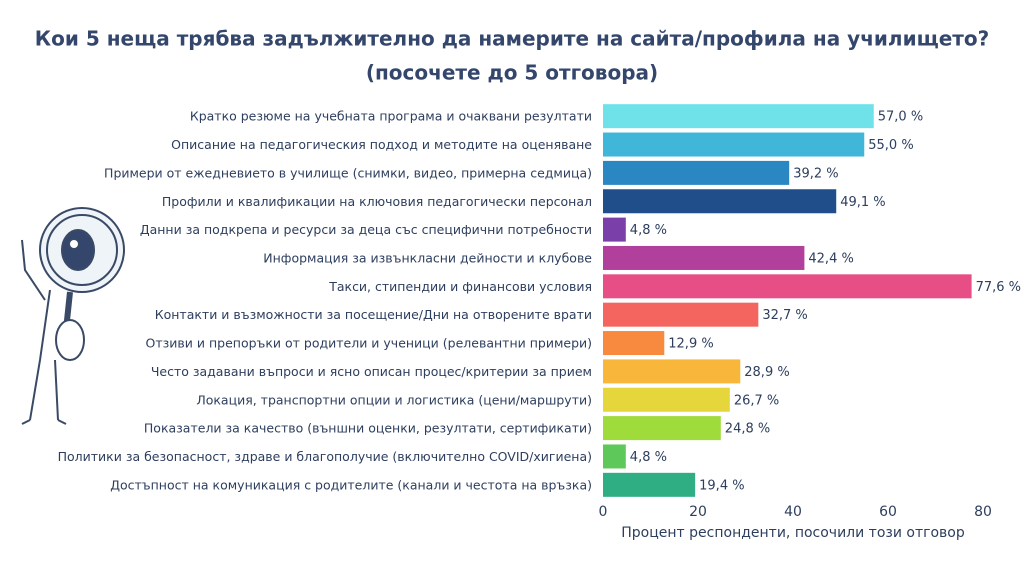 Image resolution: width=1024 pixels, height=576 pixels. What do you see at coordinates (73, 316) in the screenshot?
I see `illustration` at bounding box center [73, 316].